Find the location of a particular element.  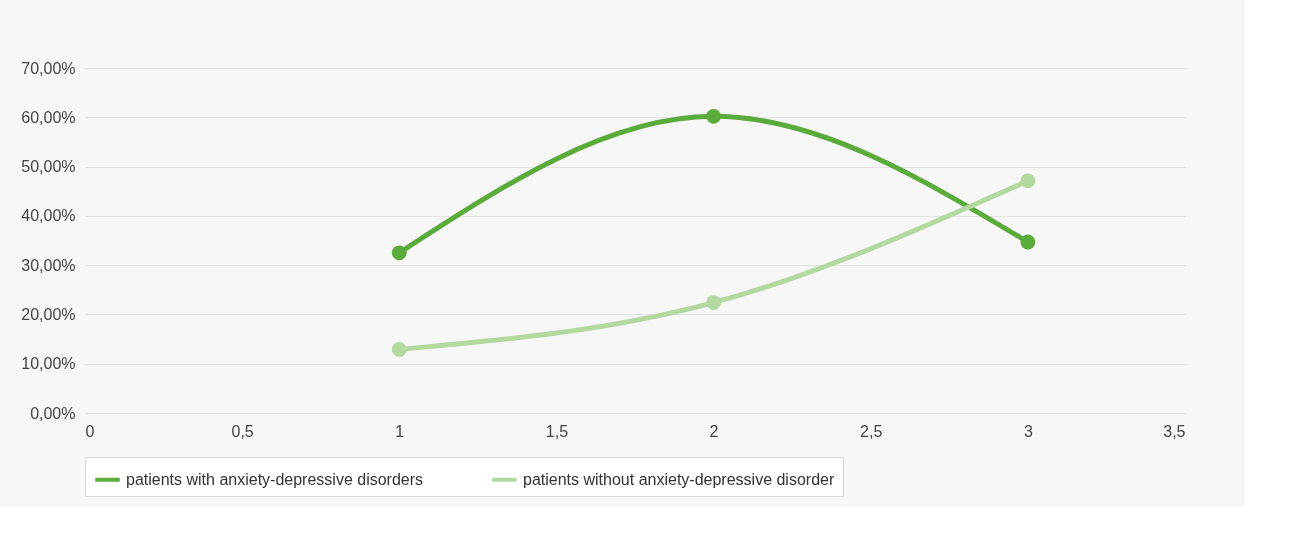

x-tick-label: 1,5 is located at coordinates (557, 431).